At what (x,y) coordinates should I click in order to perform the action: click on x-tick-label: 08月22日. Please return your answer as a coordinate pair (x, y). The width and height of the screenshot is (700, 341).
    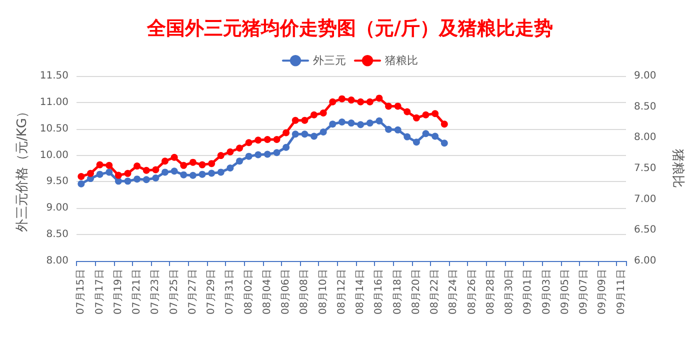
    Looking at the image, I should click on (435, 291).